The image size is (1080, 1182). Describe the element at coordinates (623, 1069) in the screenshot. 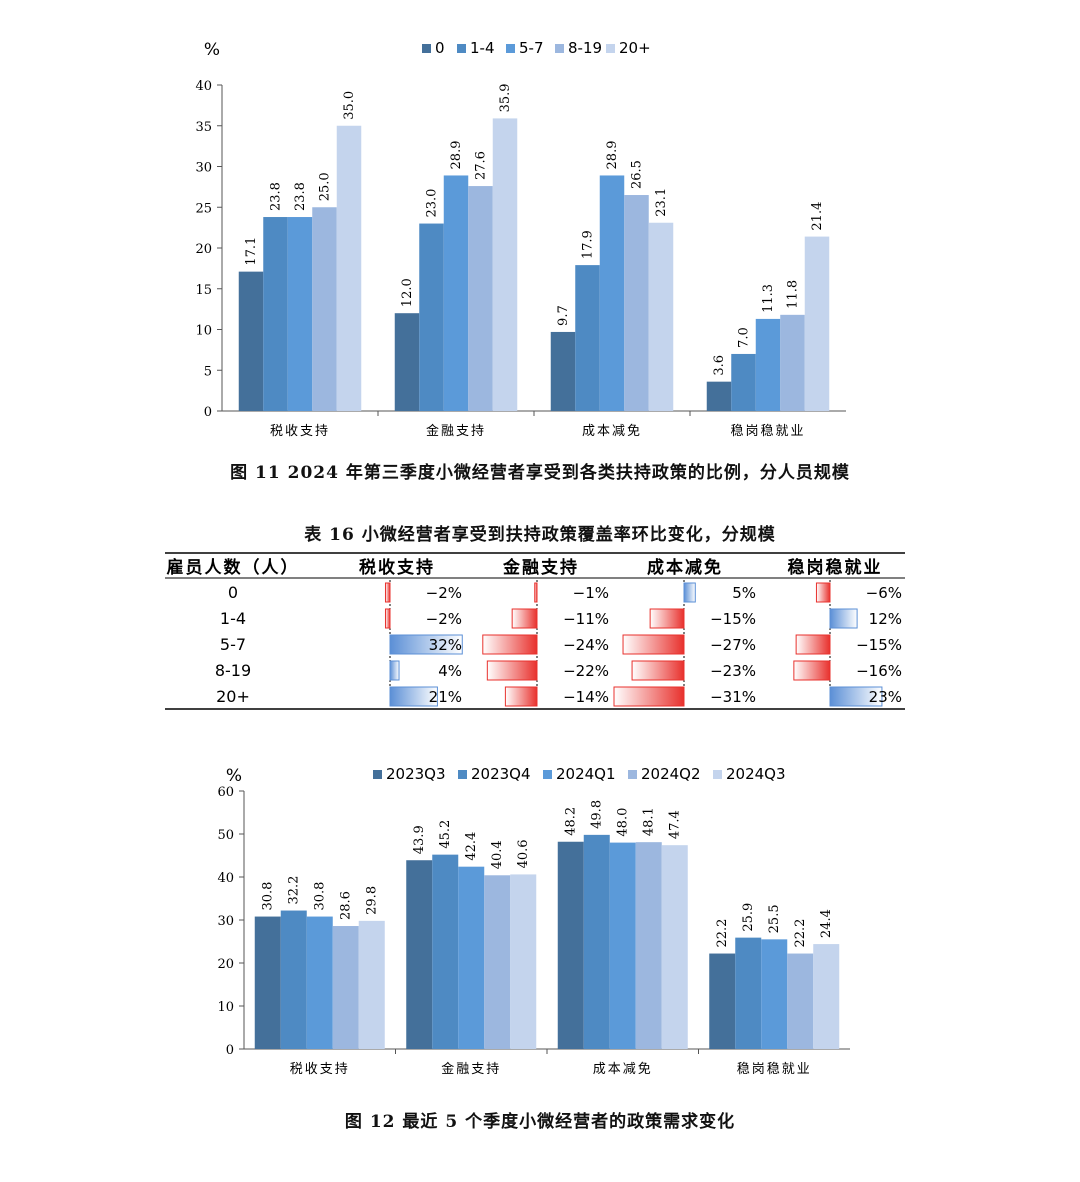

I see `fig12-category-label-2: 成本减免` at that location.